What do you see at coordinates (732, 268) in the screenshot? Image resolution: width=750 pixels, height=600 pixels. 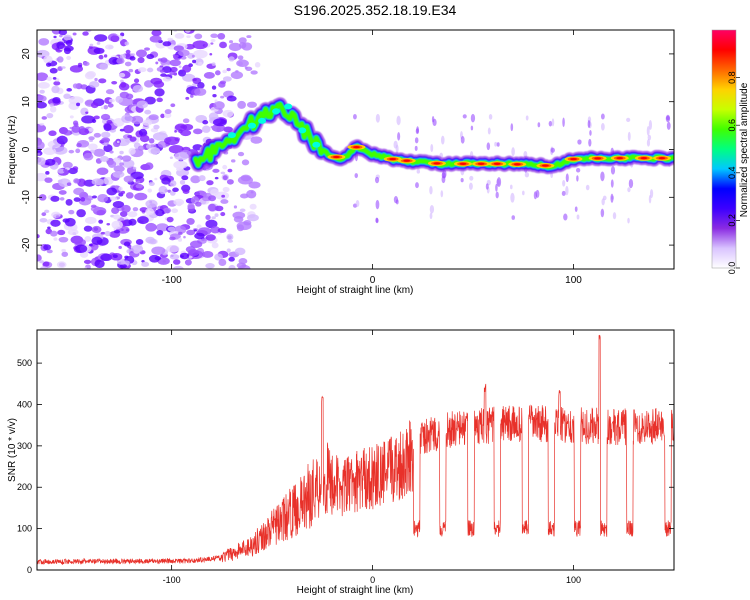 I see `colorbar-tick-label: 0.0` at bounding box center [732, 268].